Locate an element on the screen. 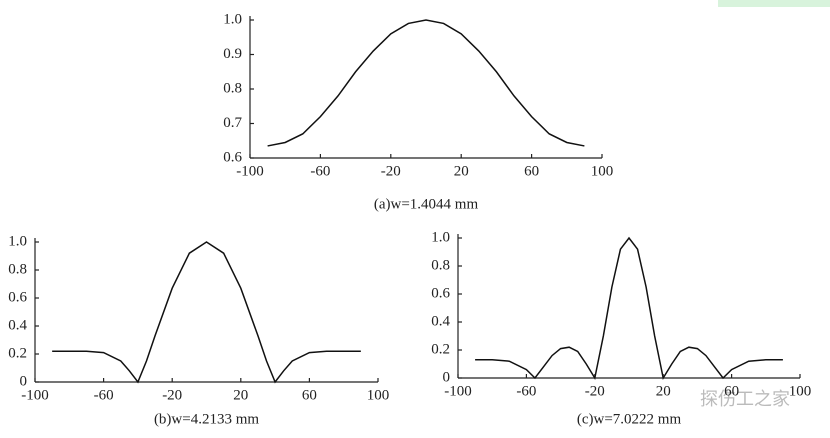 The height and width of the screenshot is (438, 830). y-tick-label: 0.9 is located at coordinates (232, 54).